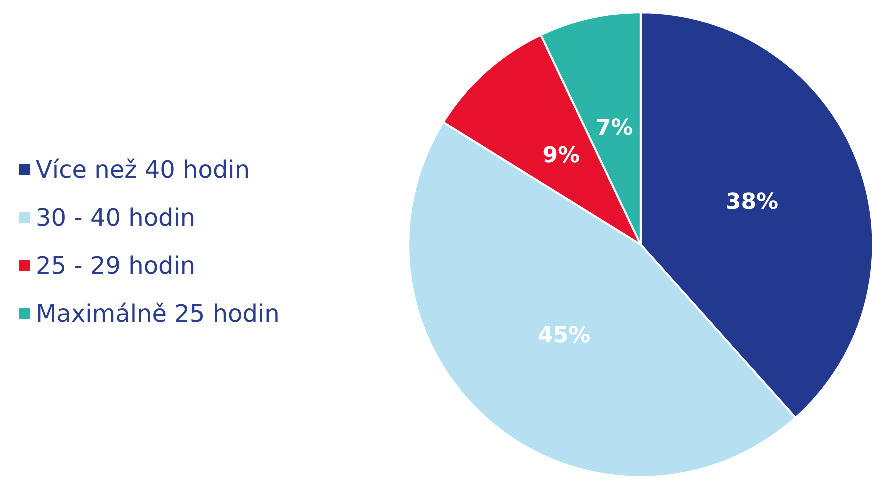 The width and height of the screenshot is (872, 484). I want to click on data-label: 38%, so click(752, 202).